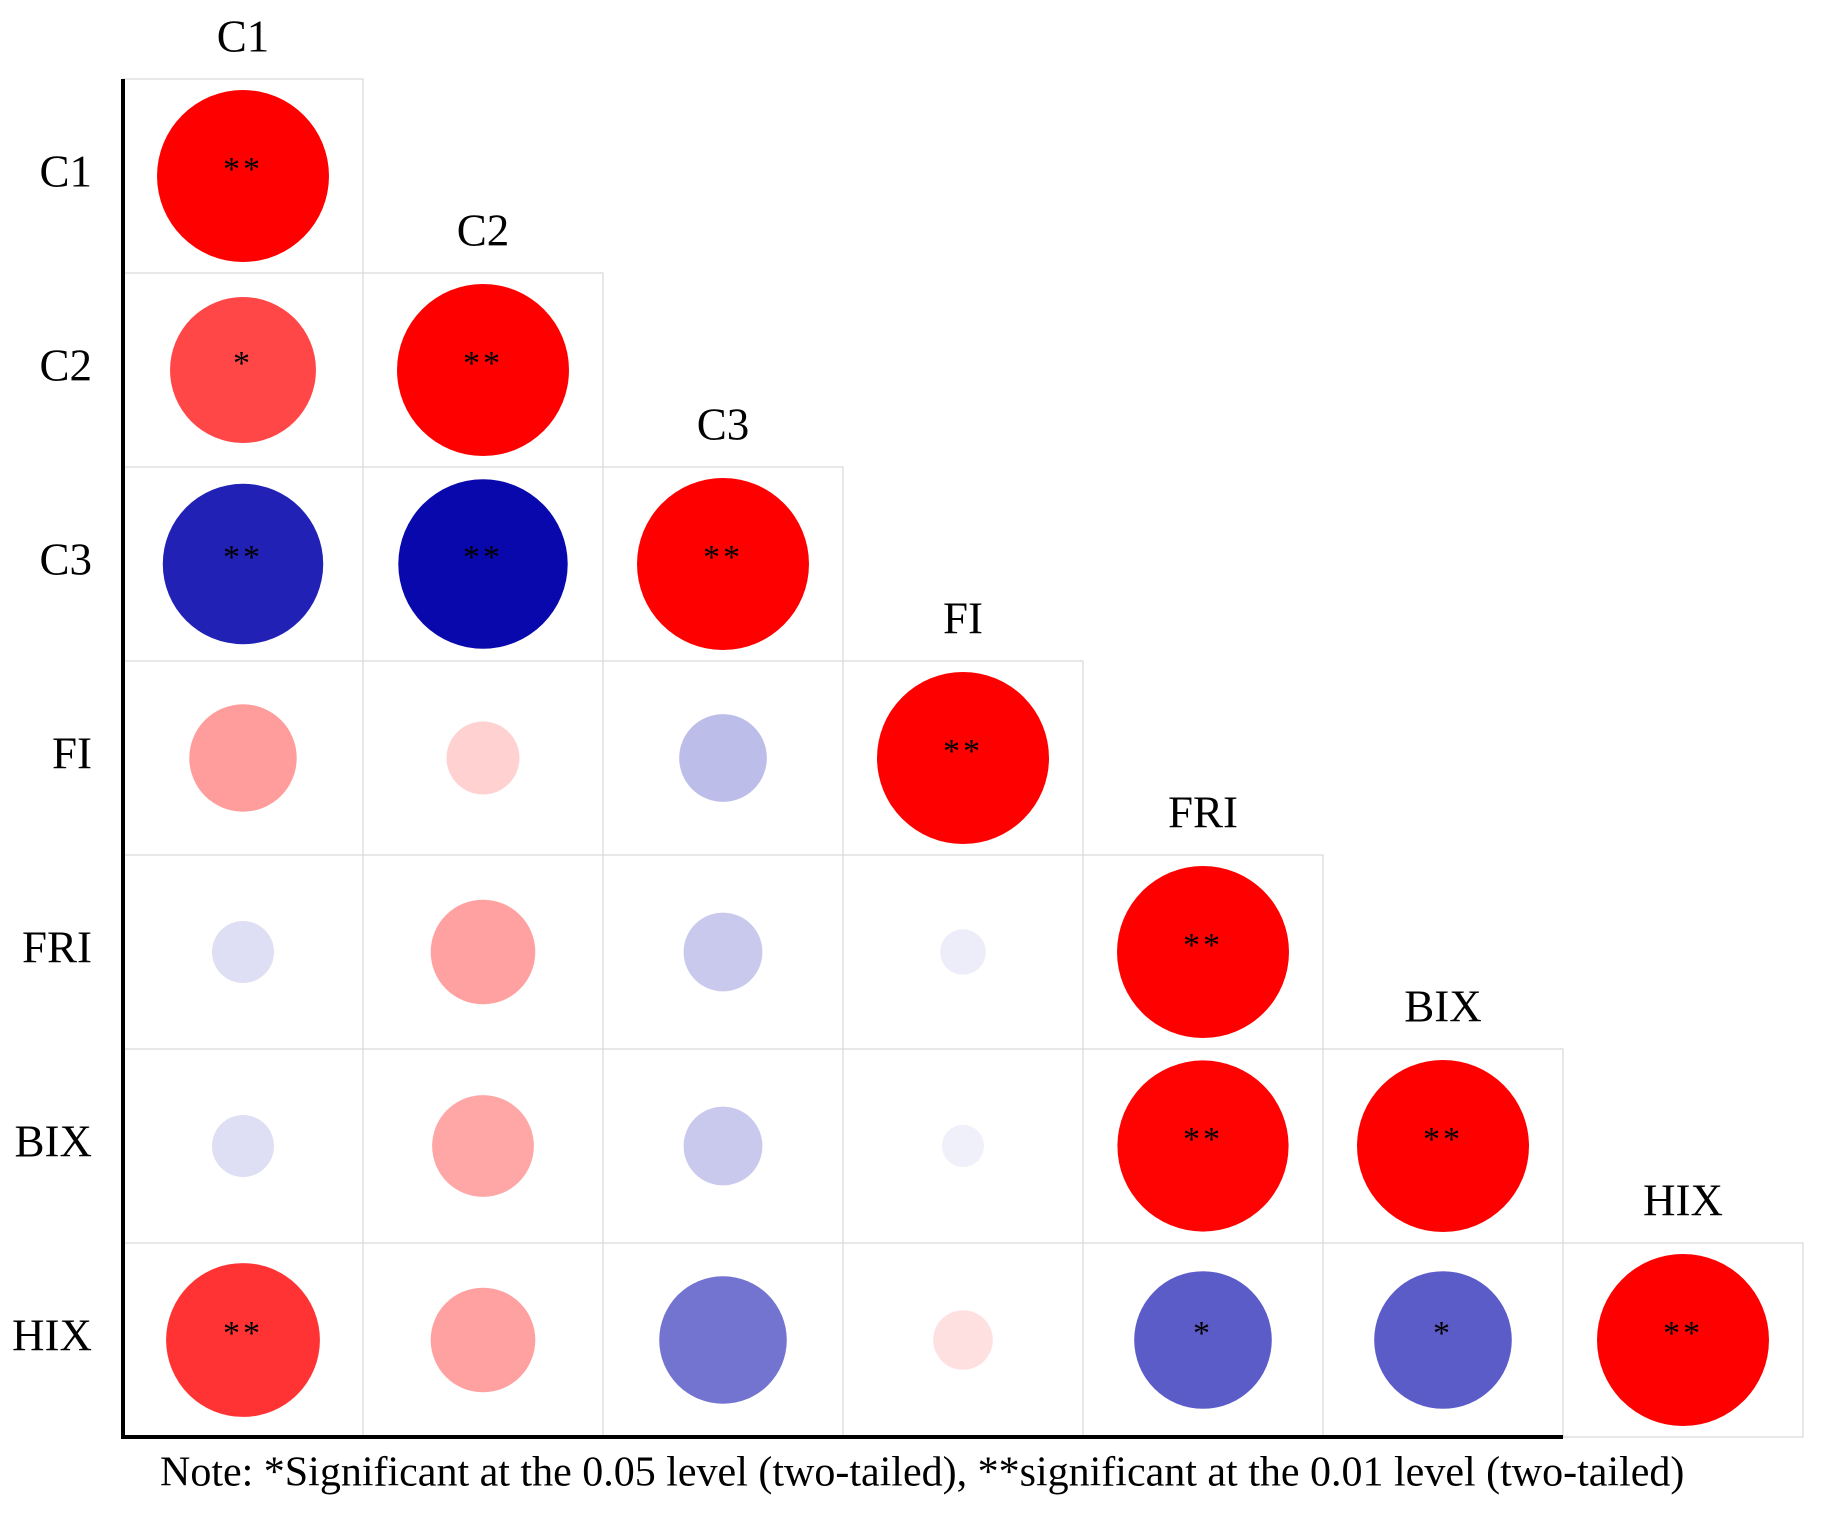  What do you see at coordinates (1203, 812) in the screenshot?
I see `column-label: FRI` at bounding box center [1203, 812].